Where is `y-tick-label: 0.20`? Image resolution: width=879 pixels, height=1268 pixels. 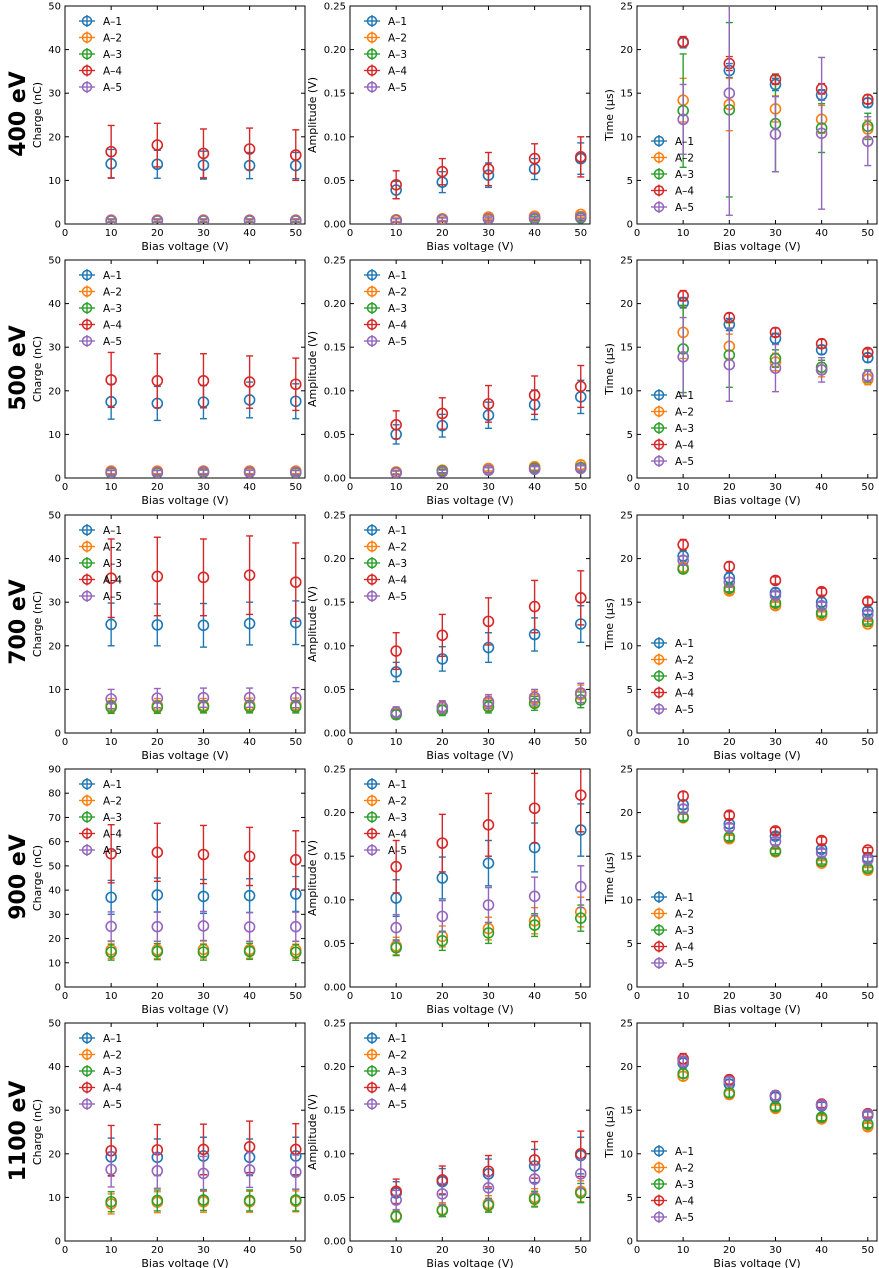 y-tick-label: 0.20 is located at coordinates (335, 1067).